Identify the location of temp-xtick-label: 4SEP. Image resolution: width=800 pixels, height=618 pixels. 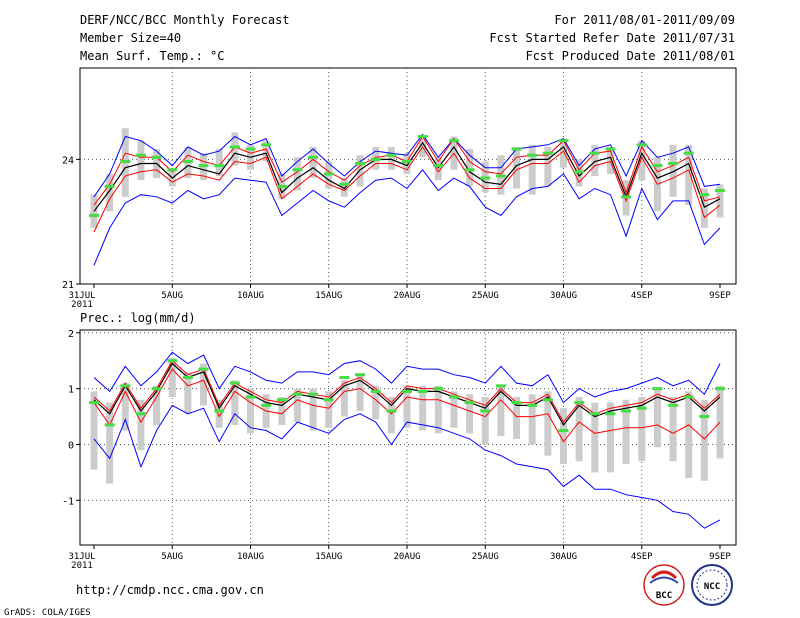
(642, 296).